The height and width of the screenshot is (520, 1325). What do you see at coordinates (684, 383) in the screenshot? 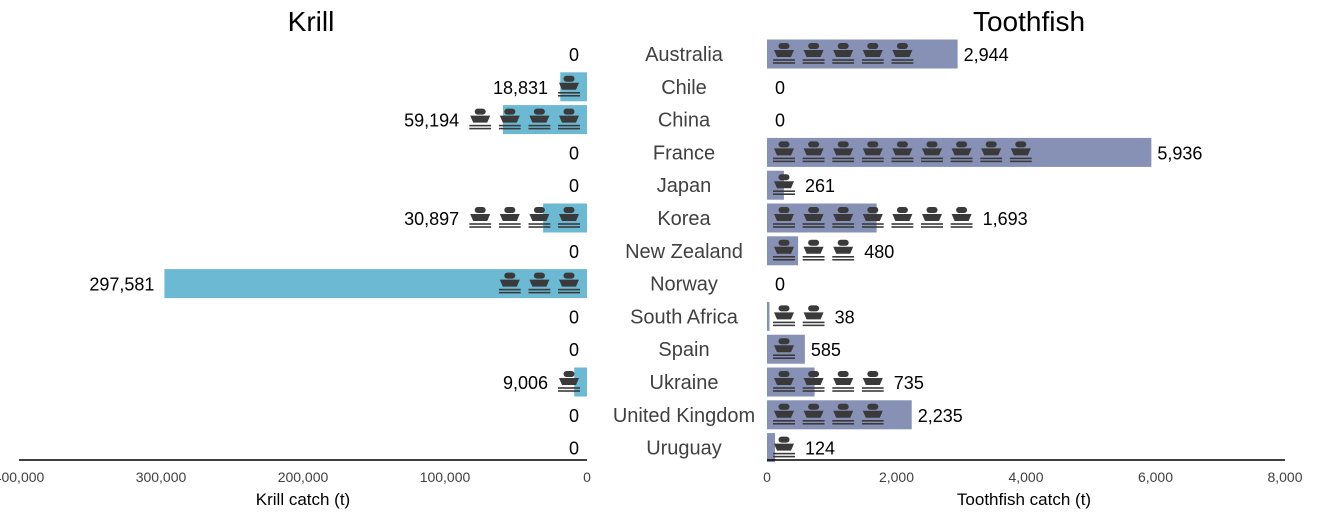
I see `country-label-ukraine: Ukraine` at bounding box center [684, 383].